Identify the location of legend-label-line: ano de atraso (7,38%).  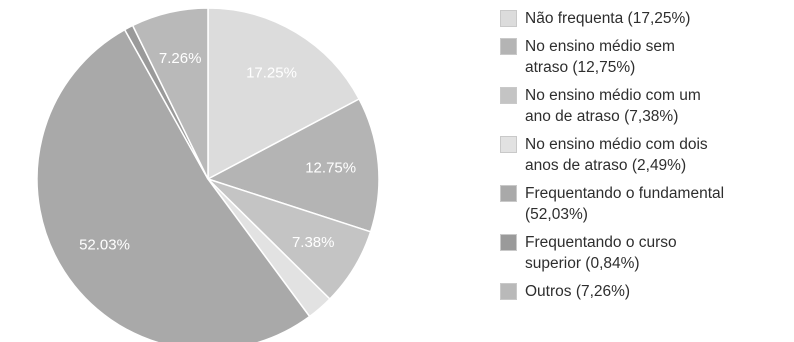
(602, 116).